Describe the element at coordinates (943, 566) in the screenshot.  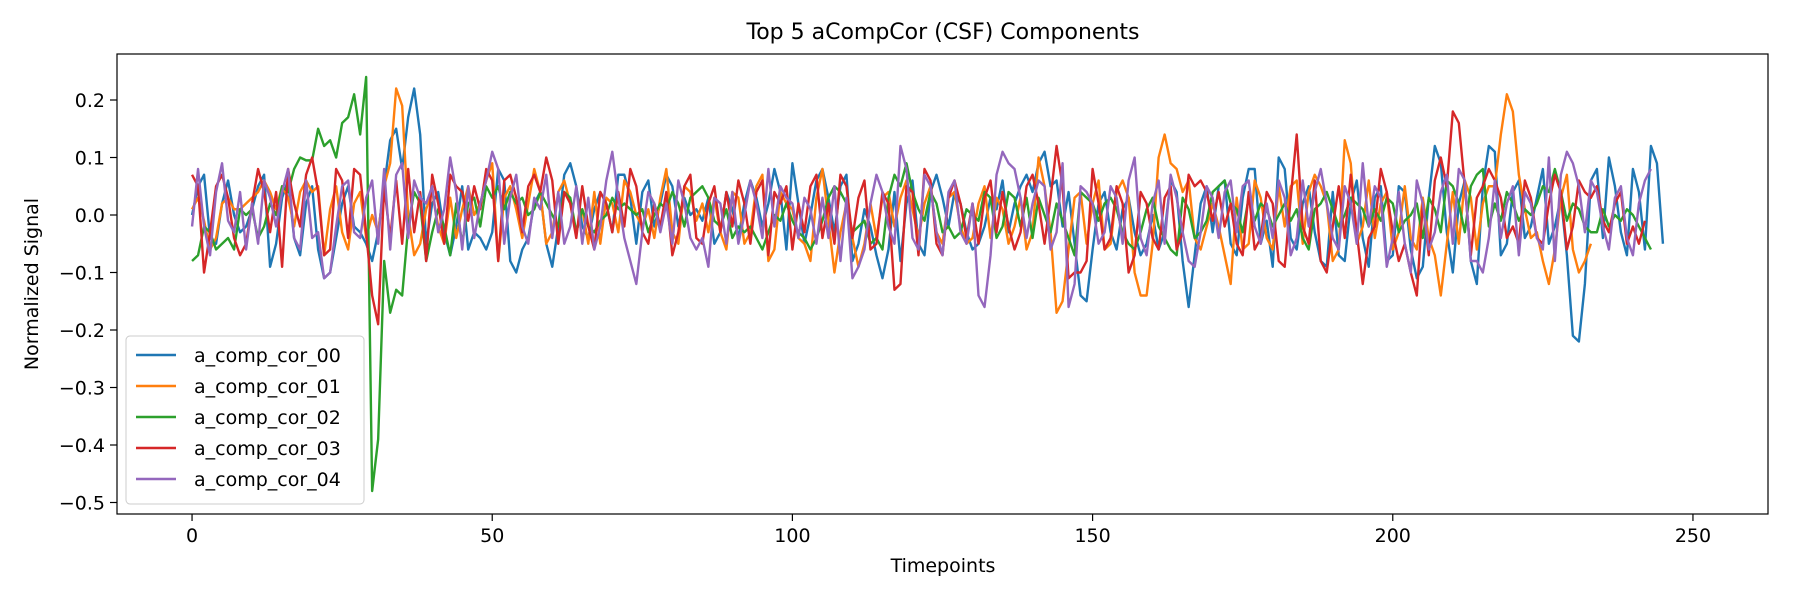
I see `x-axis-label: Timepoints` at that location.